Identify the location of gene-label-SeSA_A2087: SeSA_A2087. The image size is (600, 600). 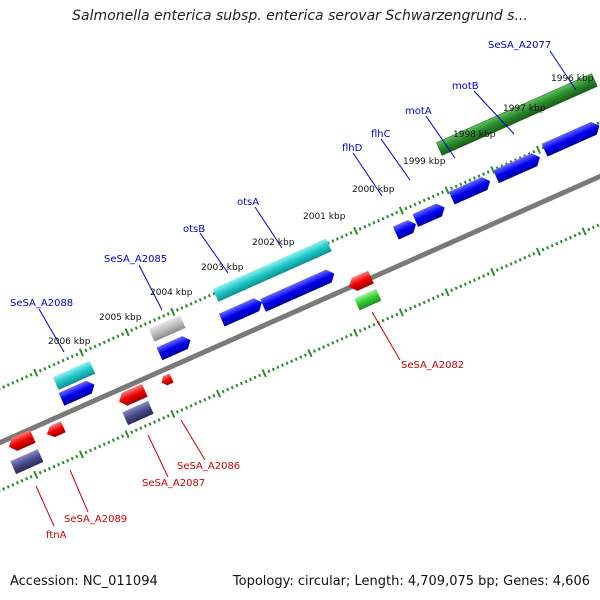
(173, 483).